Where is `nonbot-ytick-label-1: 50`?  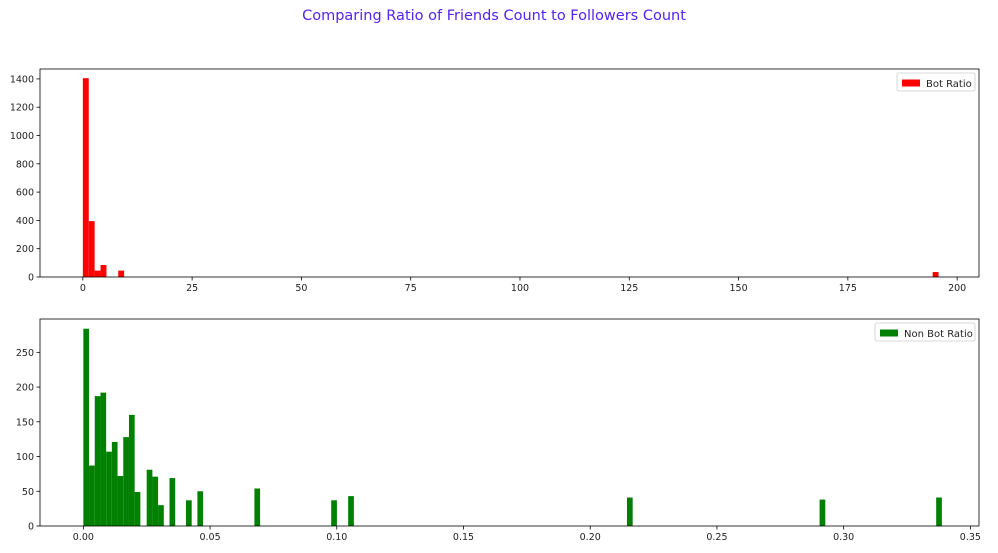
nonbot-ytick-label-1: 50 is located at coordinates (28, 492).